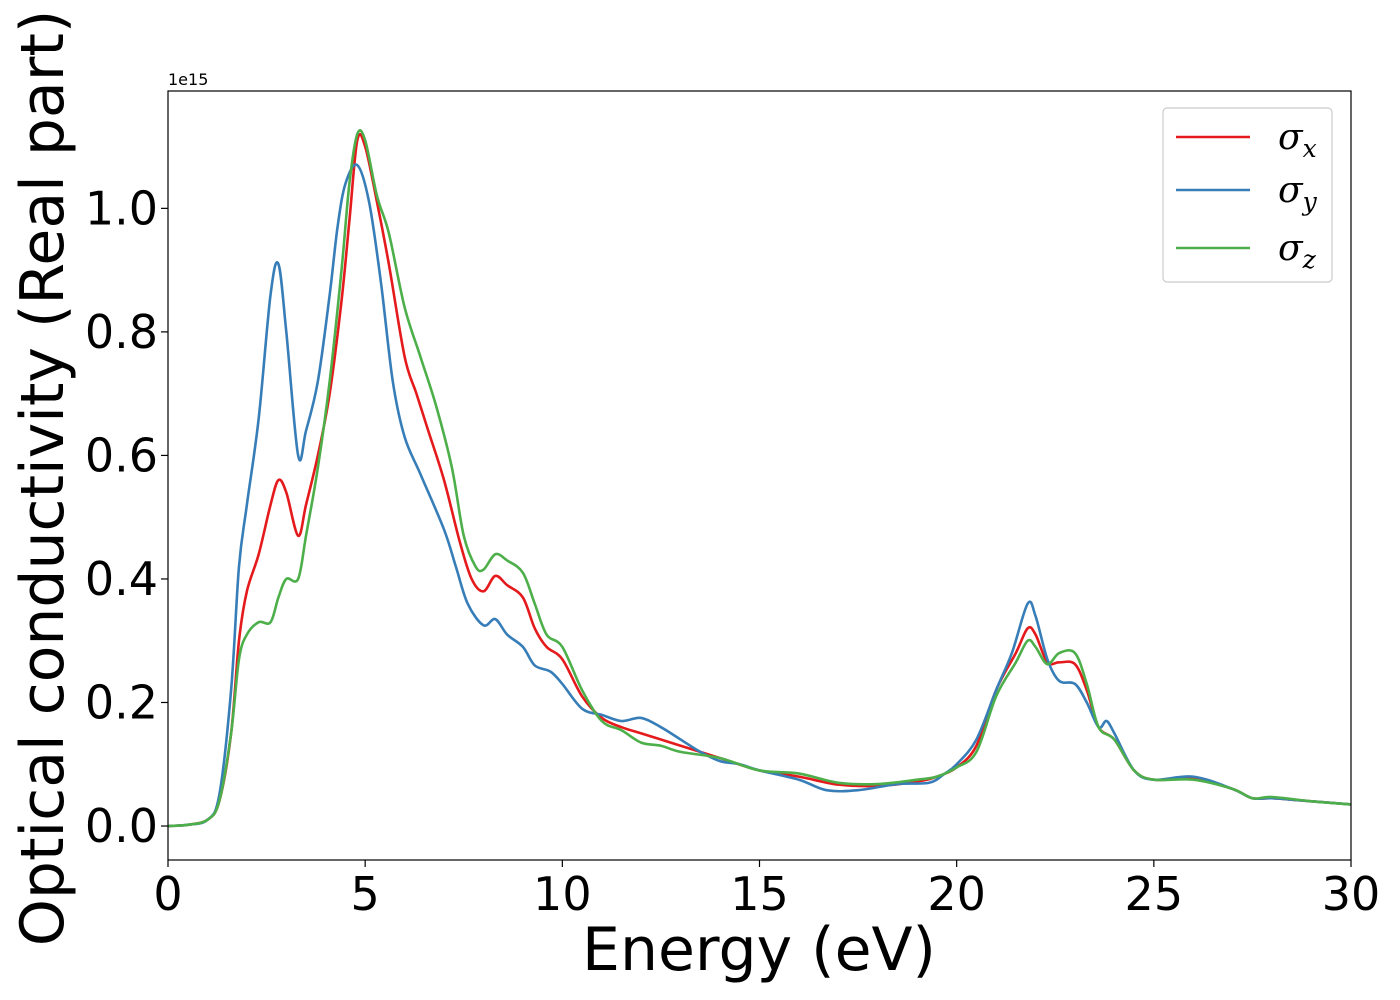  I want to click on y-tick-label: 0.8, so click(121, 332).